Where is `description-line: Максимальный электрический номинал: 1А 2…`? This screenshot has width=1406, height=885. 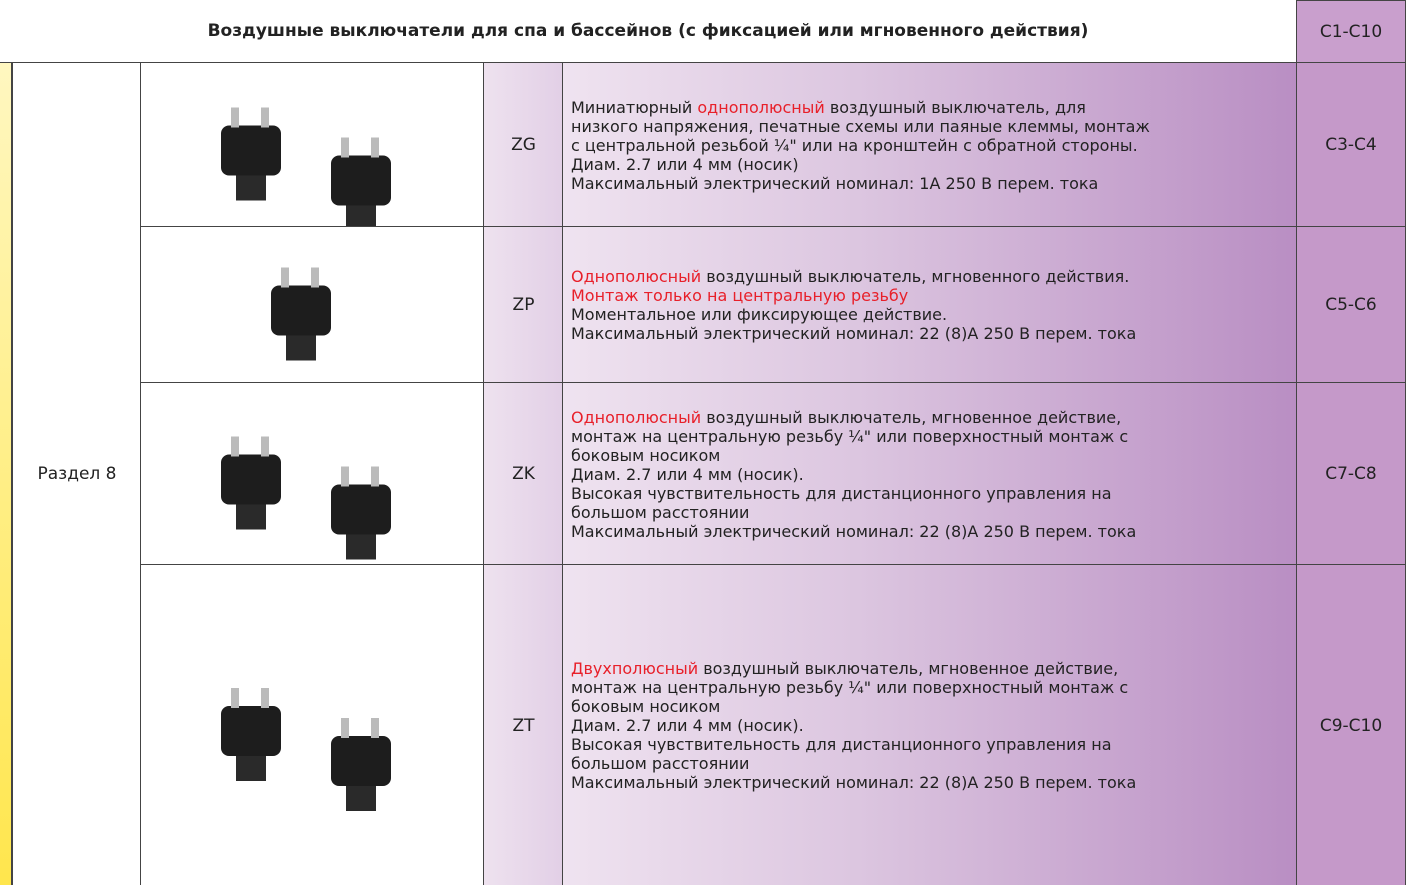 description-line: Максимальный электрический номинал: 1А 2… is located at coordinates (934, 183).